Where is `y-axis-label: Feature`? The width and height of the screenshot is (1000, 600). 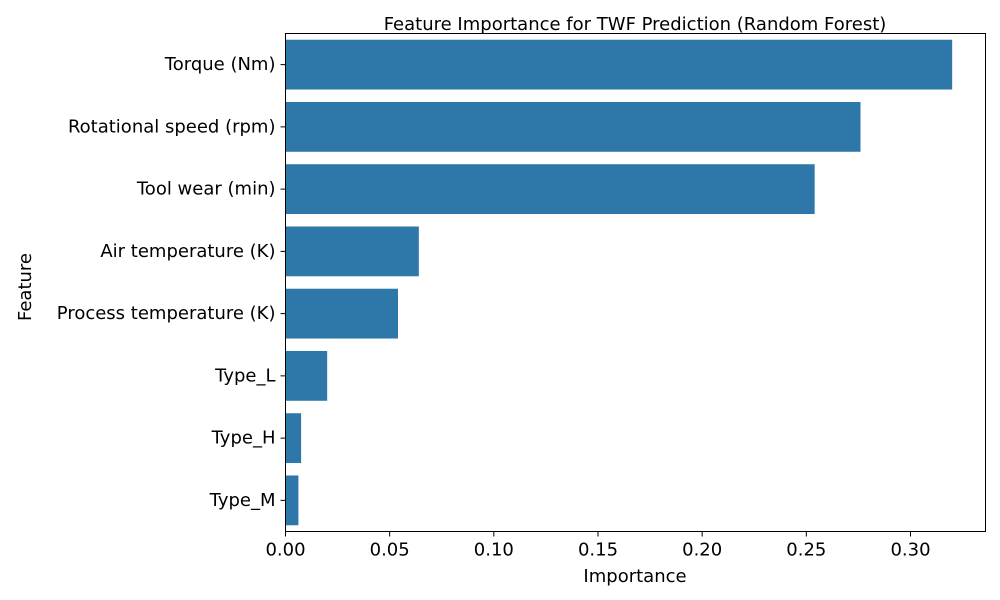 y-axis-label: Feature is located at coordinates (25, 287).